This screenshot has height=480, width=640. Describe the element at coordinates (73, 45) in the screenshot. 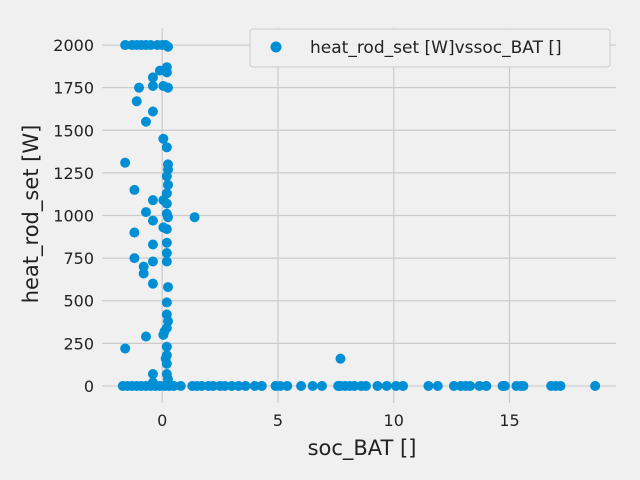

I see `y-tick-label: 2000` at that location.